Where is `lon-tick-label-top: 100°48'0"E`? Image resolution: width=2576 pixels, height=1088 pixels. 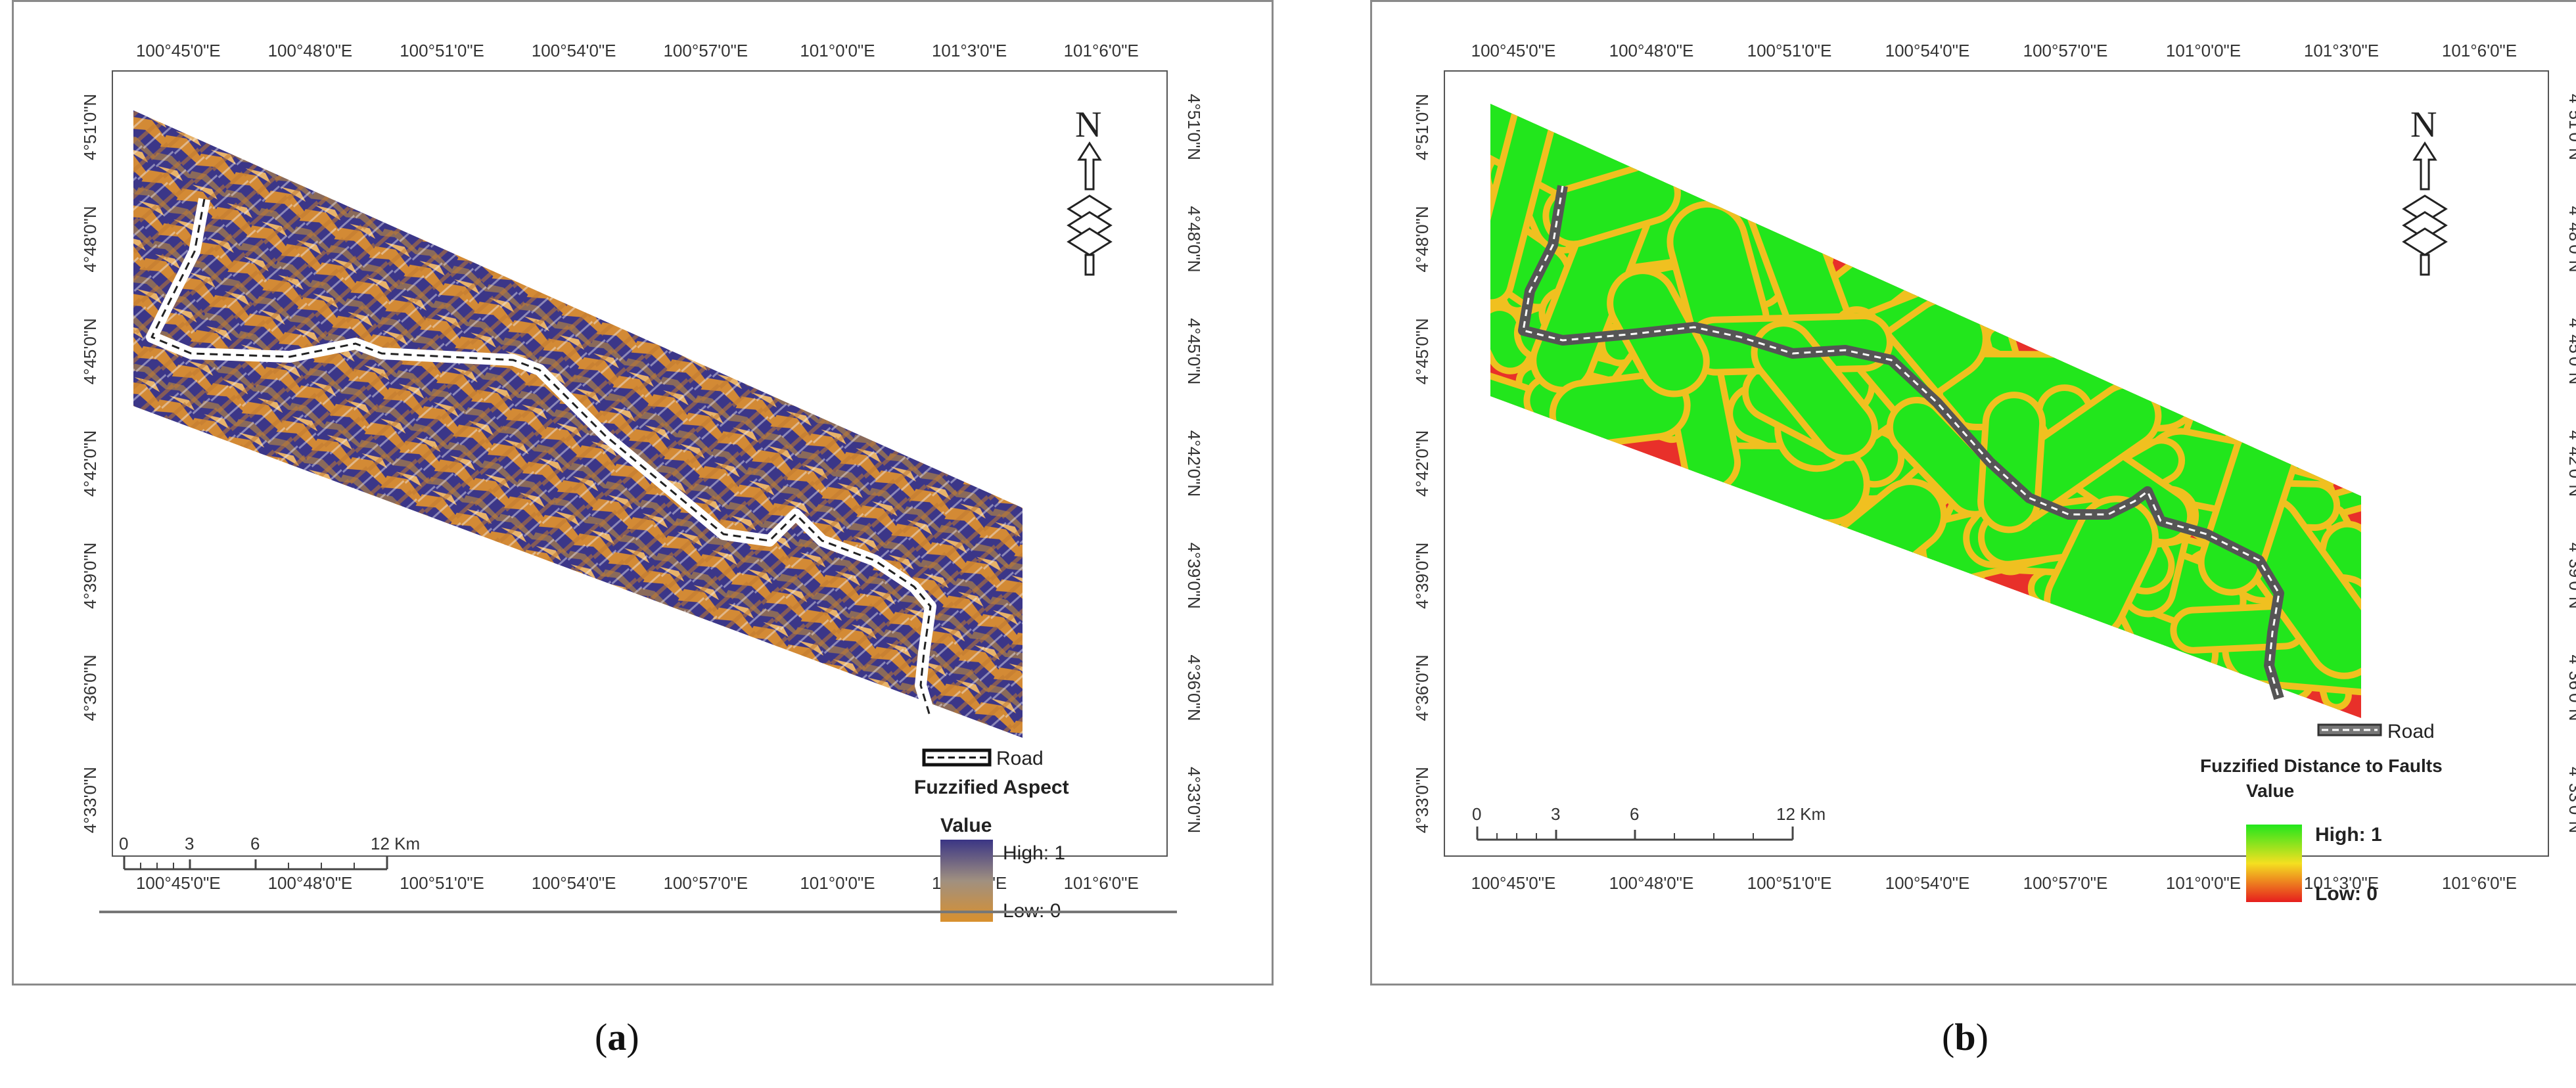
lon-tick-label-top: 100°48'0"E is located at coordinates (311, 50).